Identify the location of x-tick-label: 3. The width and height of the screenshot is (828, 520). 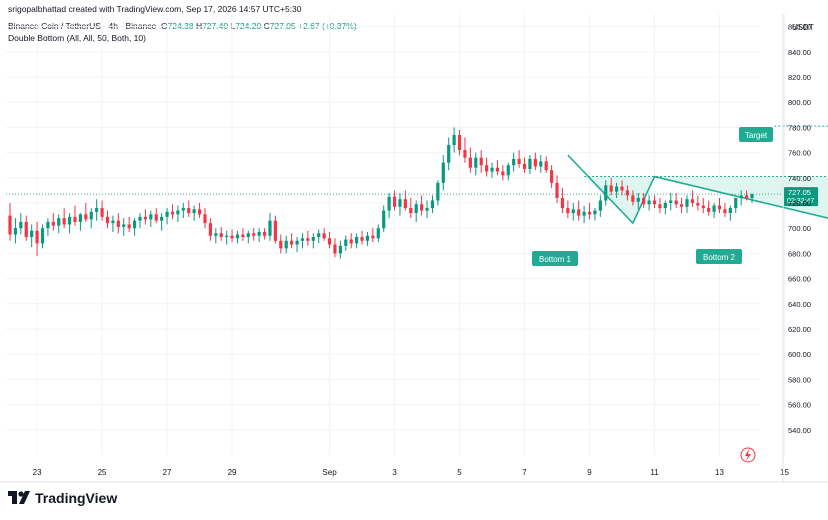
(394, 472).